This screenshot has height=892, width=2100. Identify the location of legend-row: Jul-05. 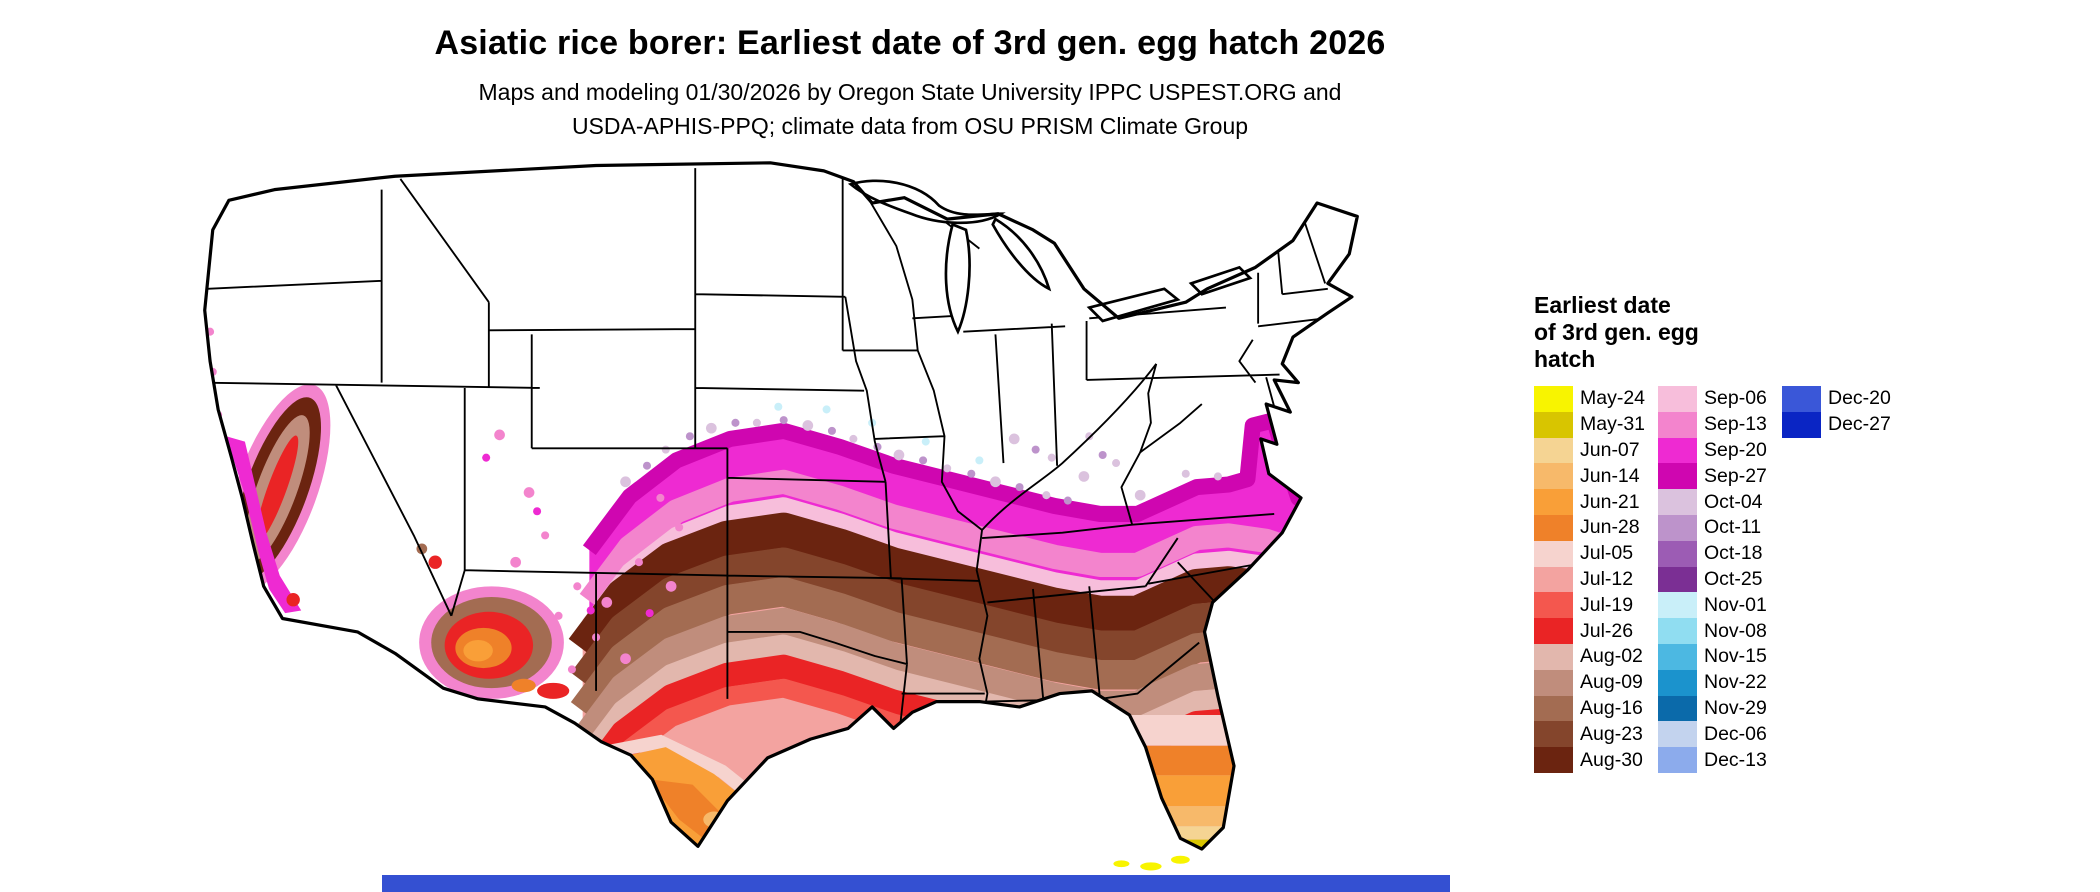
(1589, 553).